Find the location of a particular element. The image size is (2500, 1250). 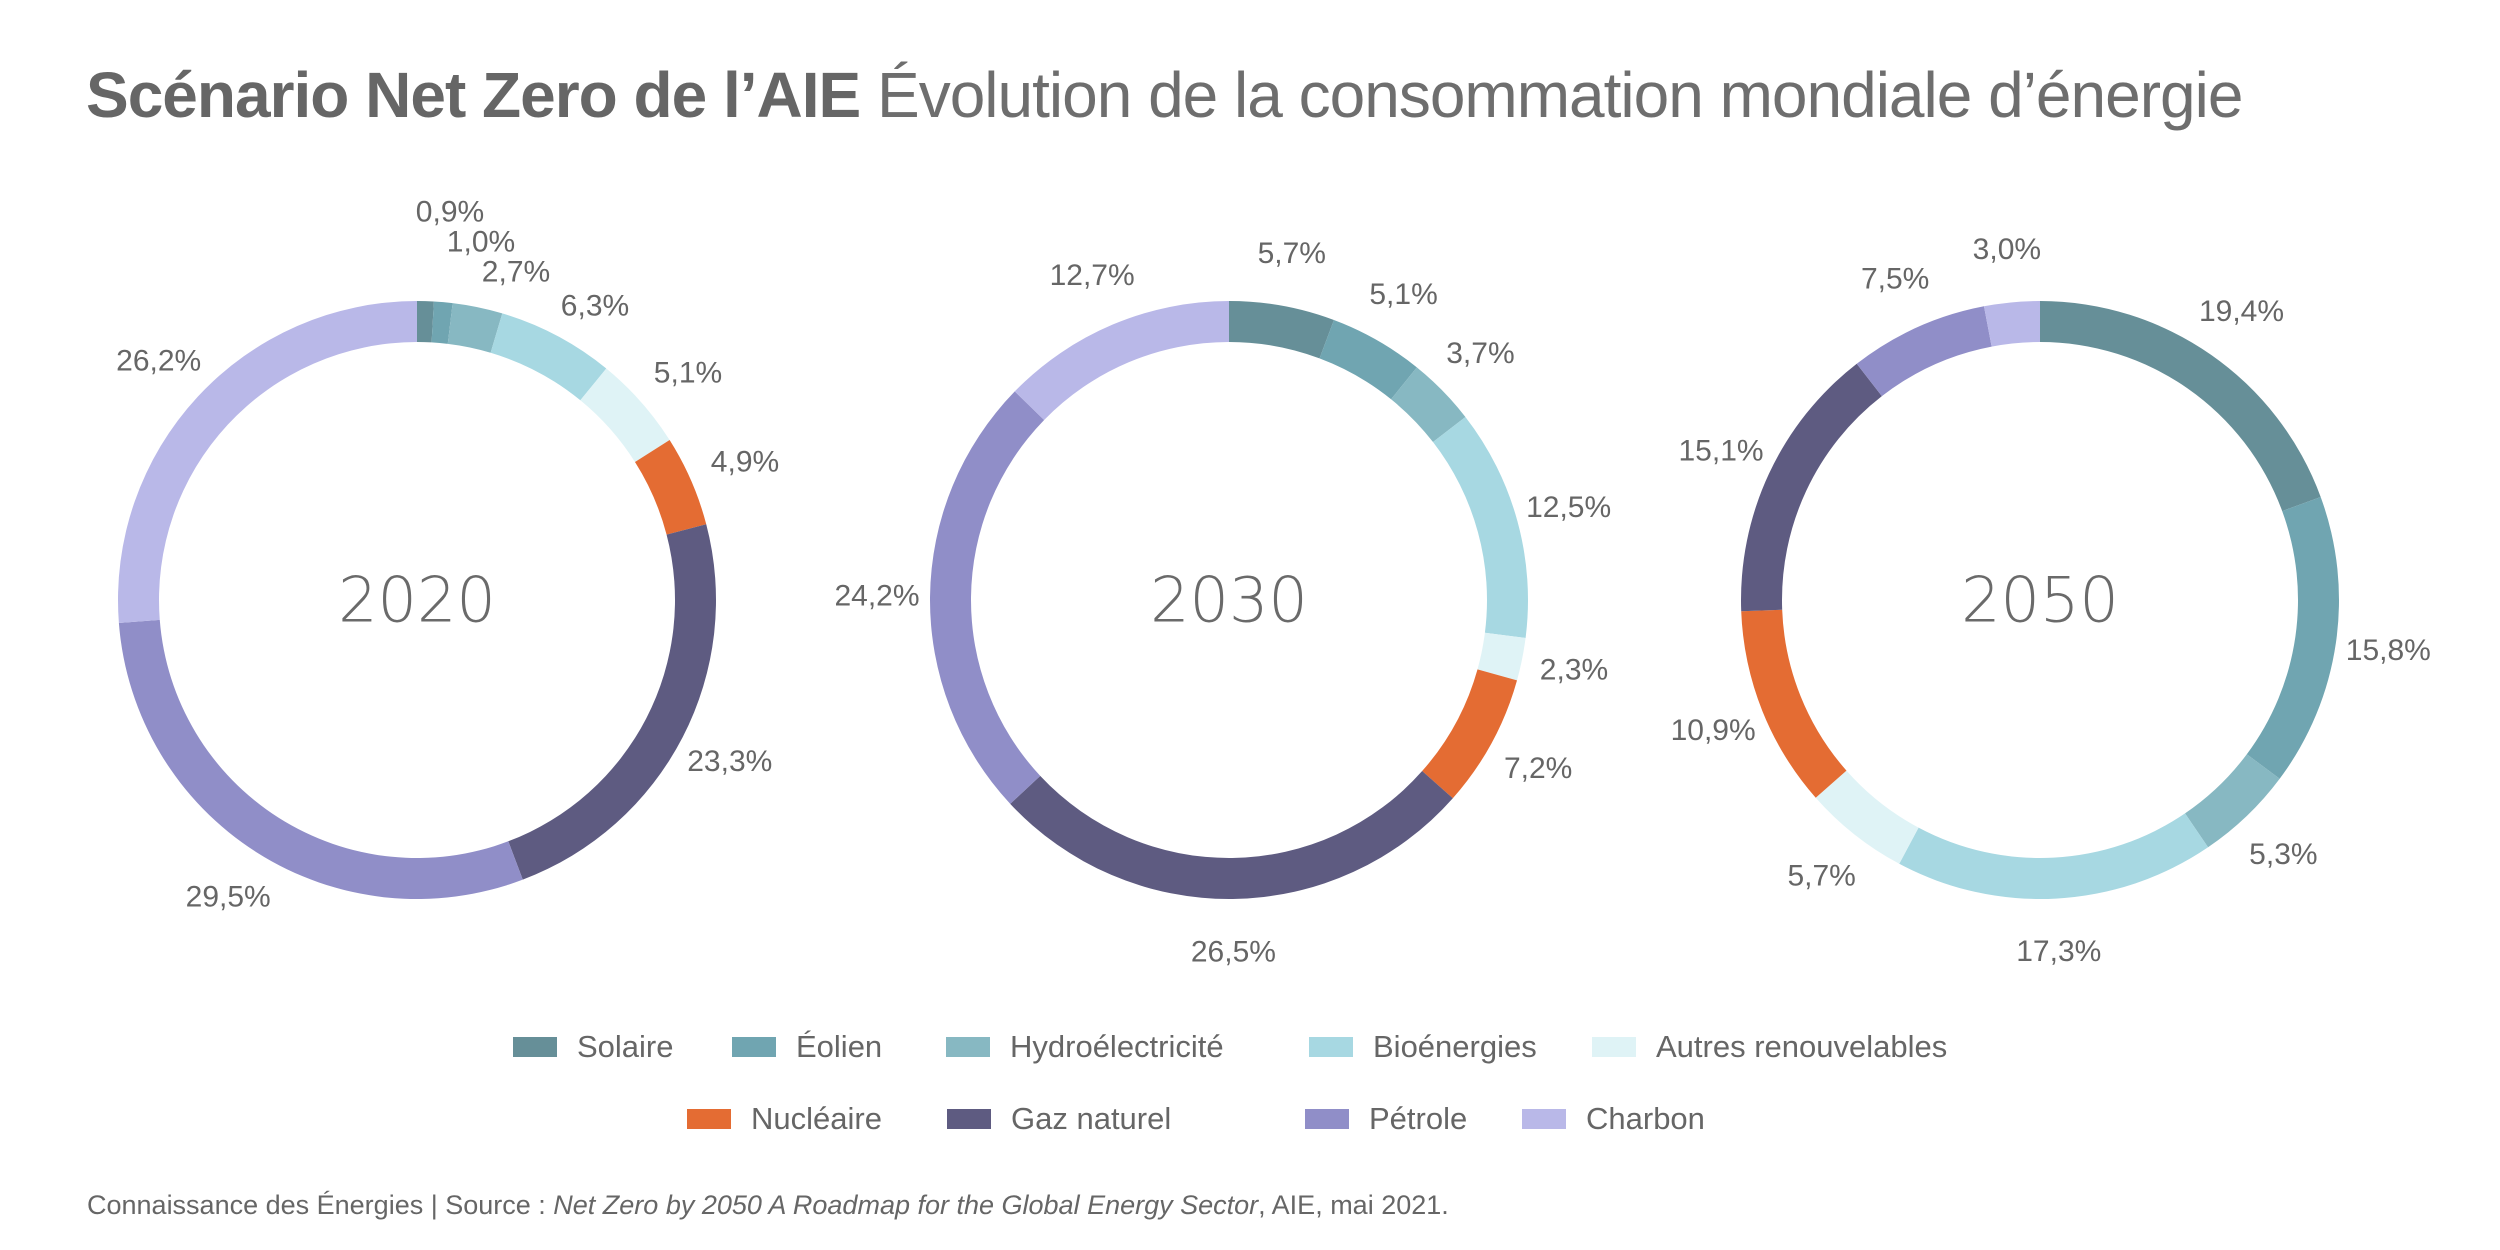

data-label: 0,9% is located at coordinates (450, 212).